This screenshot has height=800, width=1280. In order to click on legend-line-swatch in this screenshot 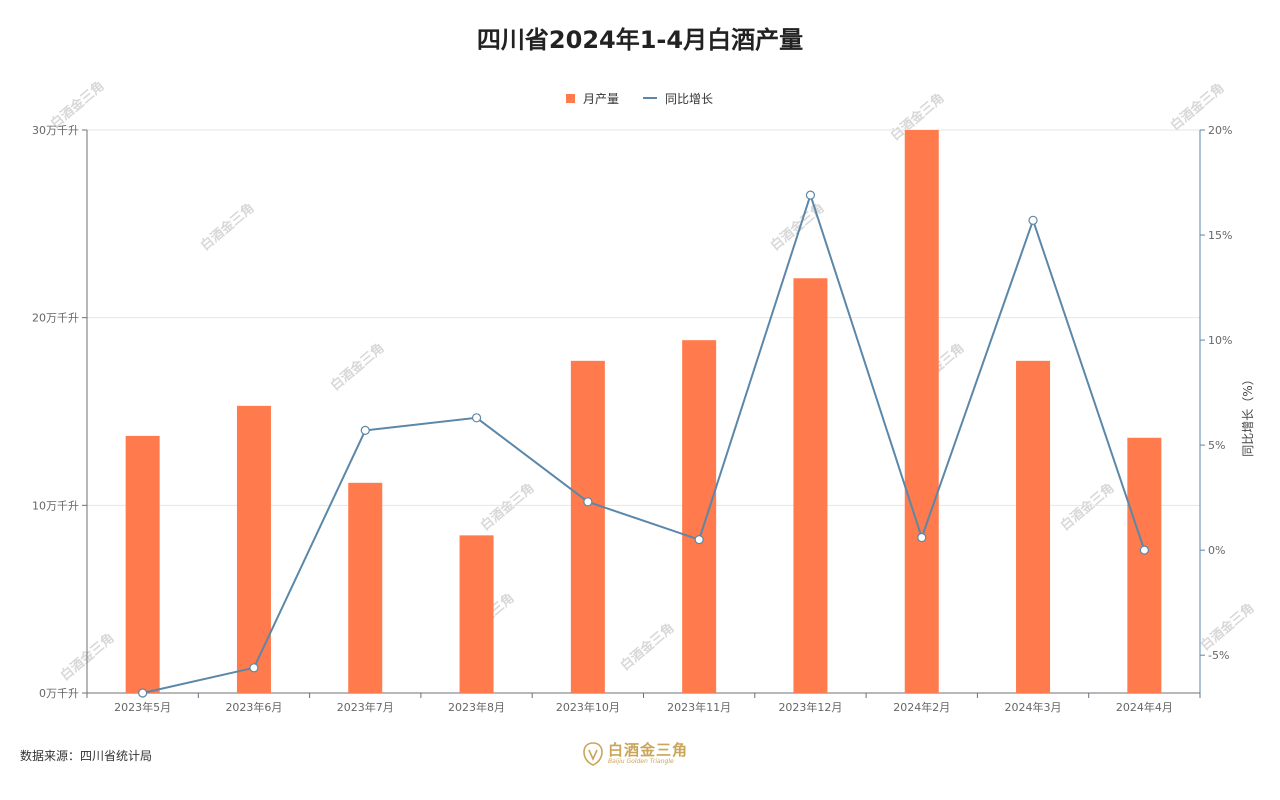, I will do `click(650, 98)`.